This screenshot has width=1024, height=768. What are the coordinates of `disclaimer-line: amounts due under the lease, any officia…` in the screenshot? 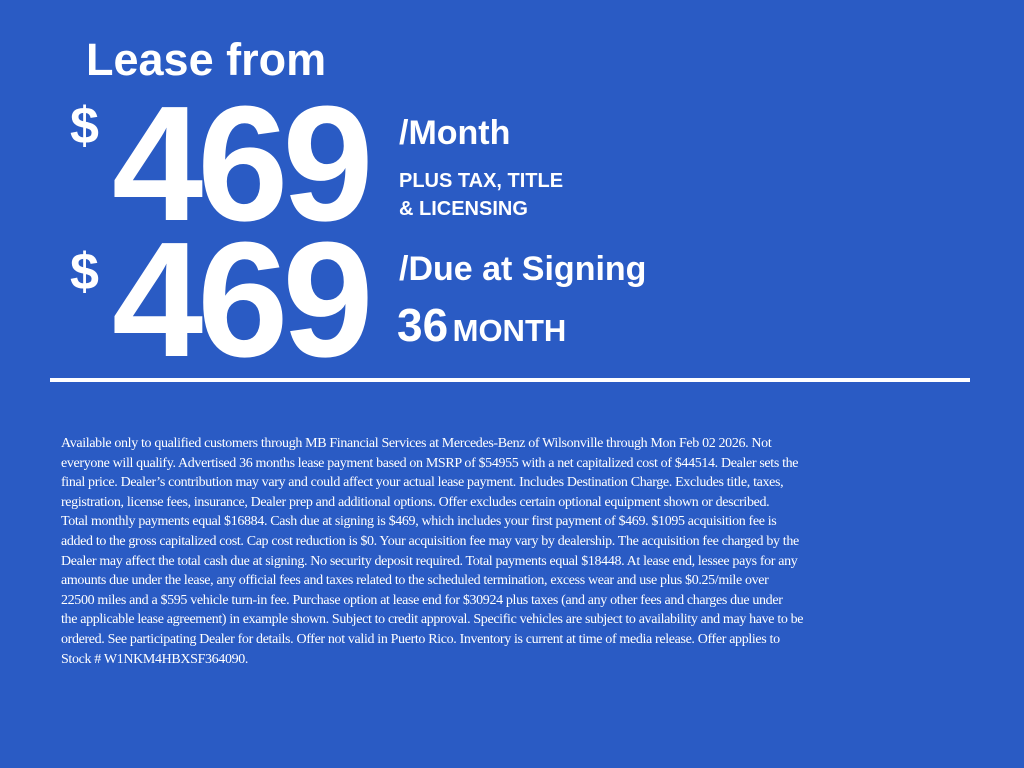 It's located at (415, 581).